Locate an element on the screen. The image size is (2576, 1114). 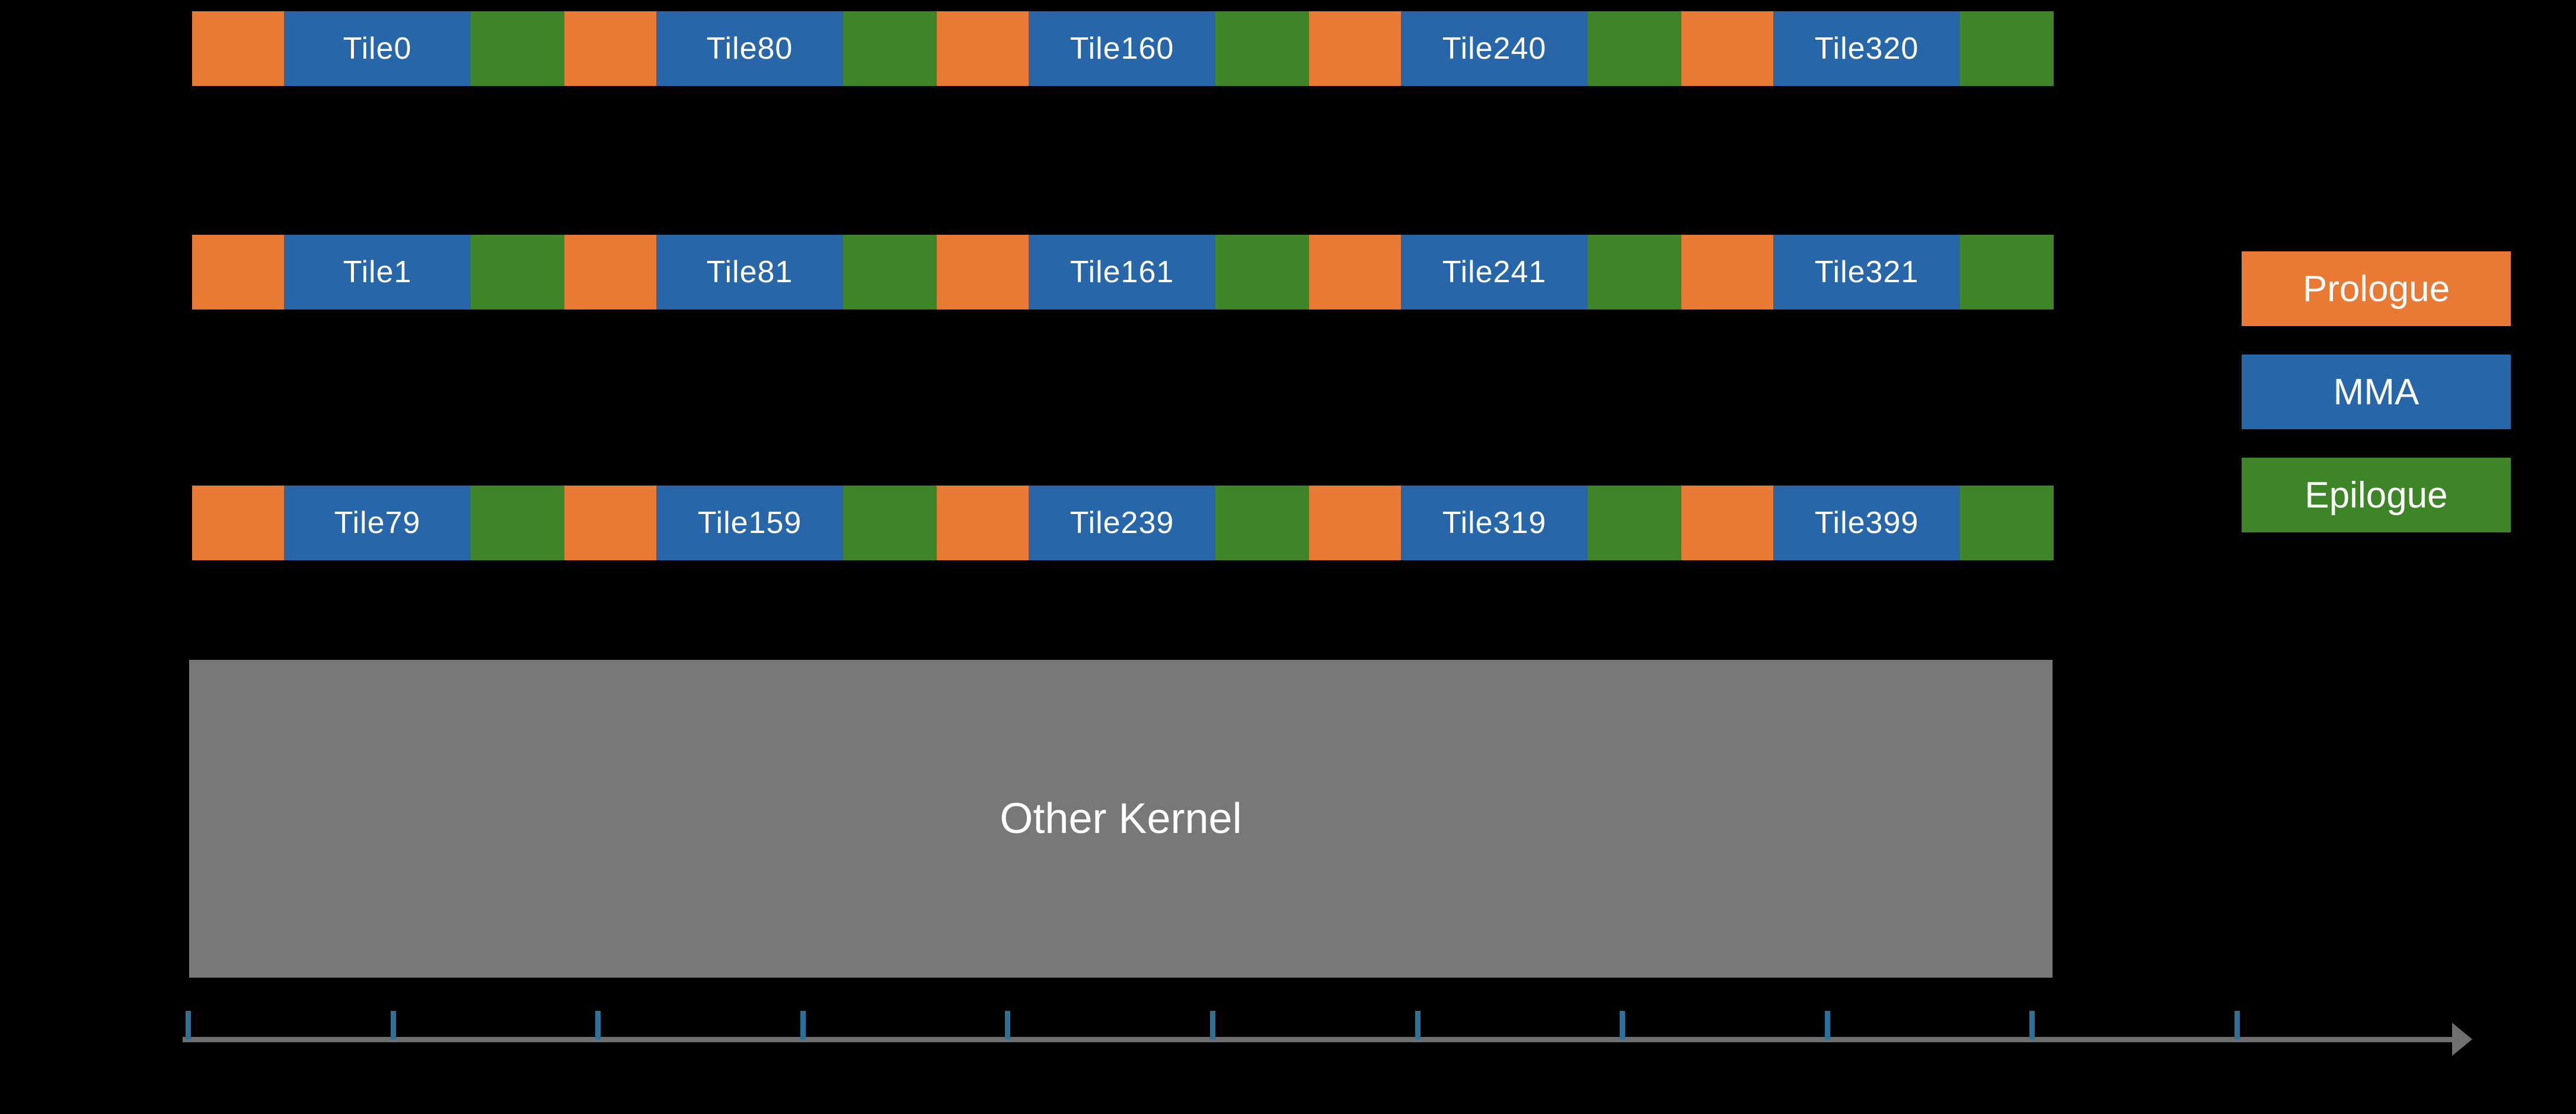
tile-label: Tile239 is located at coordinates (1122, 523).